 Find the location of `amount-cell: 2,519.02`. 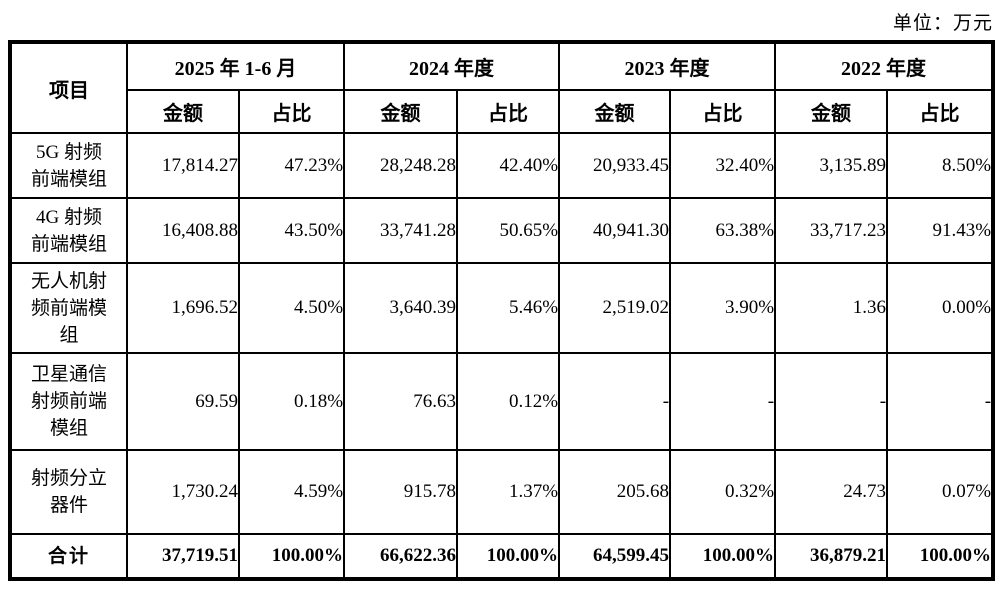

amount-cell: 2,519.02 is located at coordinates (615, 308).